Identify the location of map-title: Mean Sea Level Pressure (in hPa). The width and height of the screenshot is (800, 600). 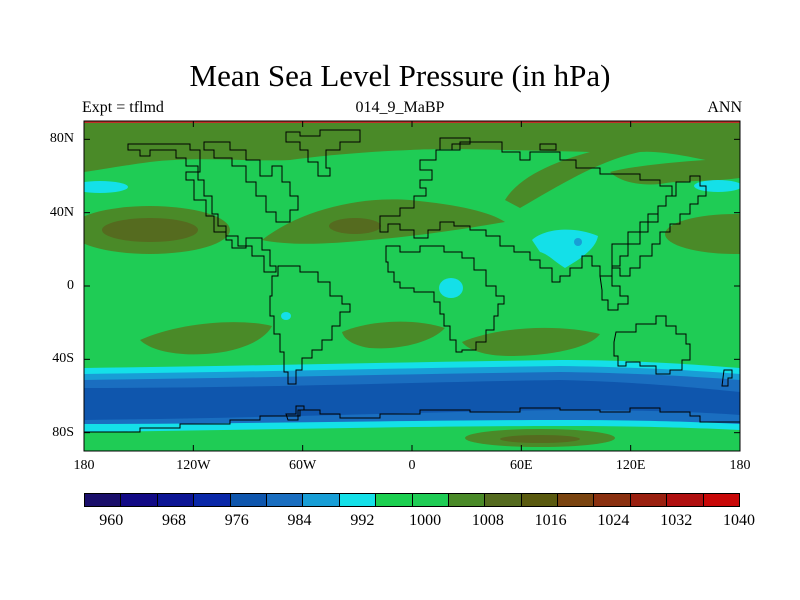
(400, 75).